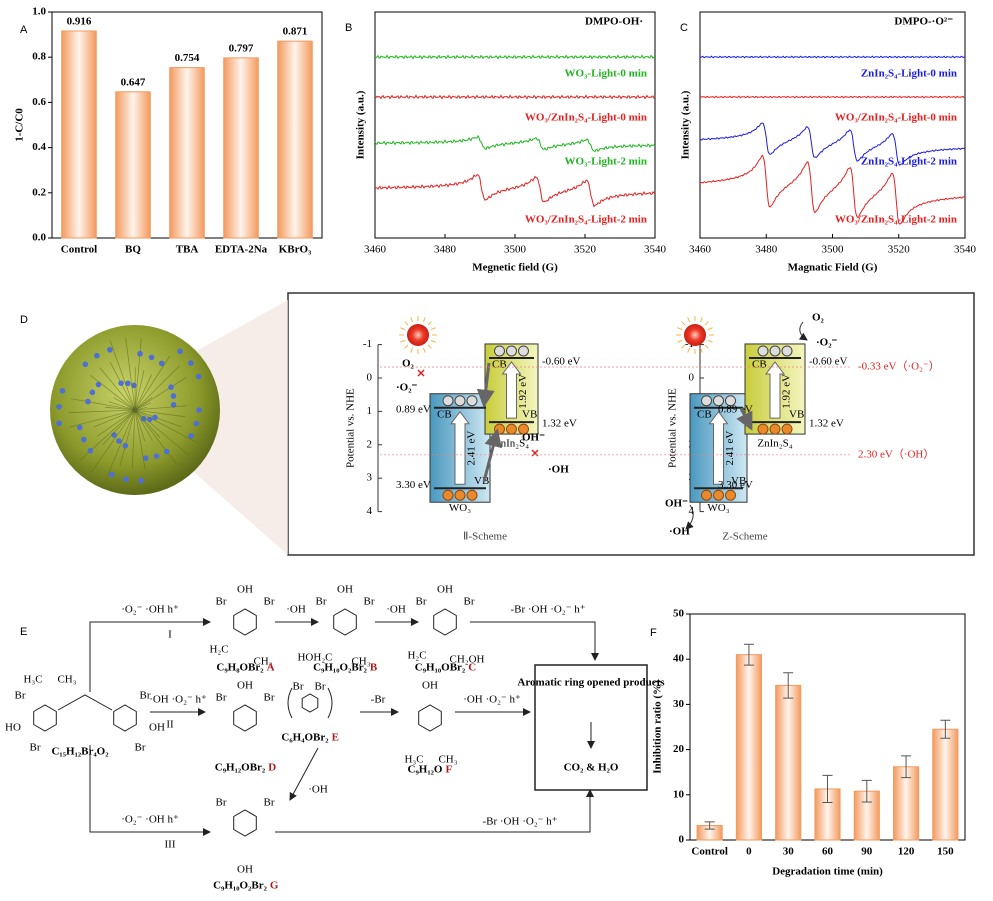 This screenshot has width=993, height=901. Describe the element at coordinates (425, 770) in the screenshot. I see `formula: C₉H₁₂O` at that location.